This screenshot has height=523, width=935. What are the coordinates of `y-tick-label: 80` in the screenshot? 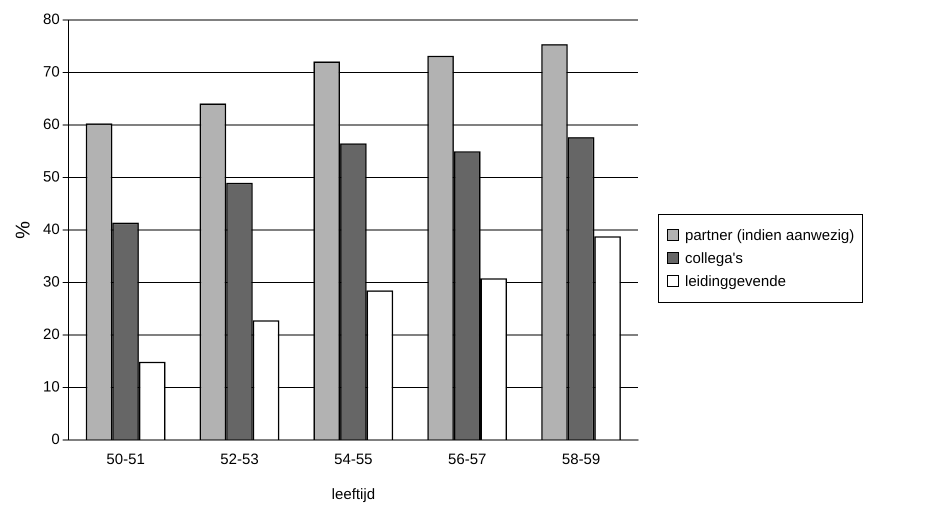 It's located at (51, 19).